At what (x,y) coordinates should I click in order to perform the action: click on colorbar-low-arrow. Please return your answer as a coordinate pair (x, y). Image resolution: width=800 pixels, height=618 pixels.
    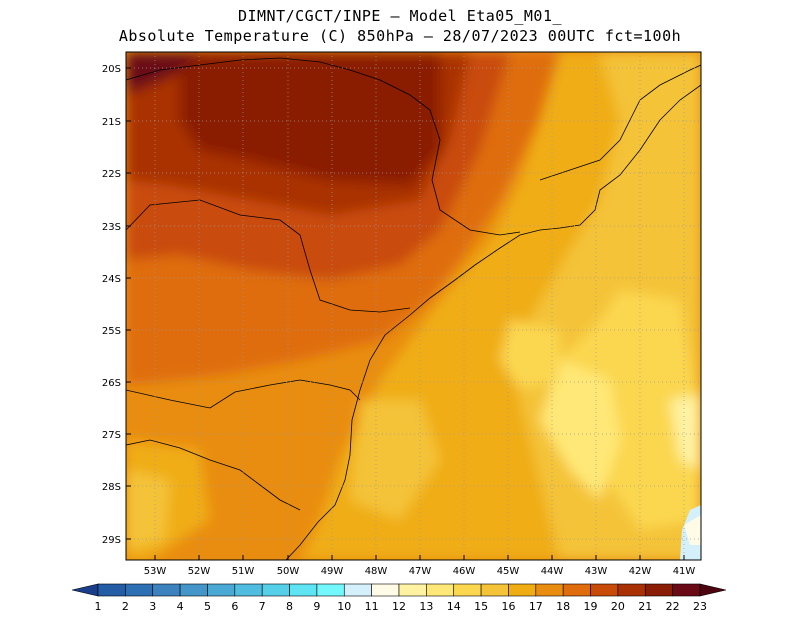
    Looking at the image, I should click on (85, 590).